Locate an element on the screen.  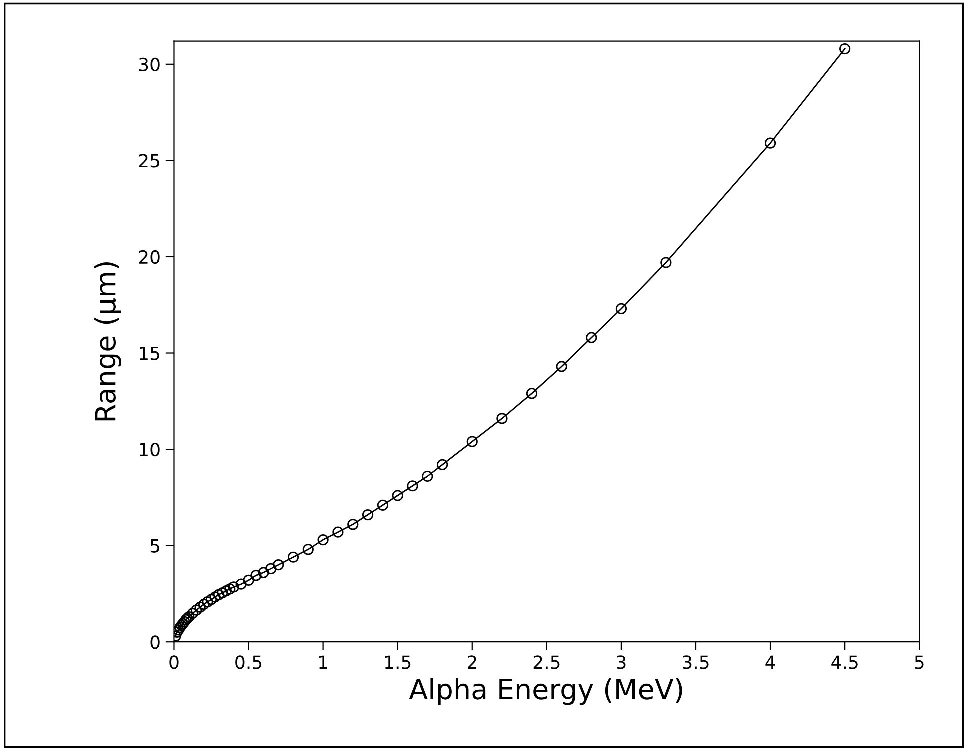
x-tick-label: 2 is located at coordinates (472, 663).